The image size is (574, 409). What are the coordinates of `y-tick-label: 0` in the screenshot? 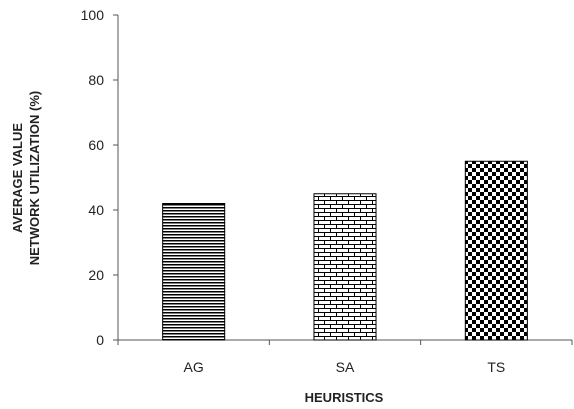 It's located at (100, 340).